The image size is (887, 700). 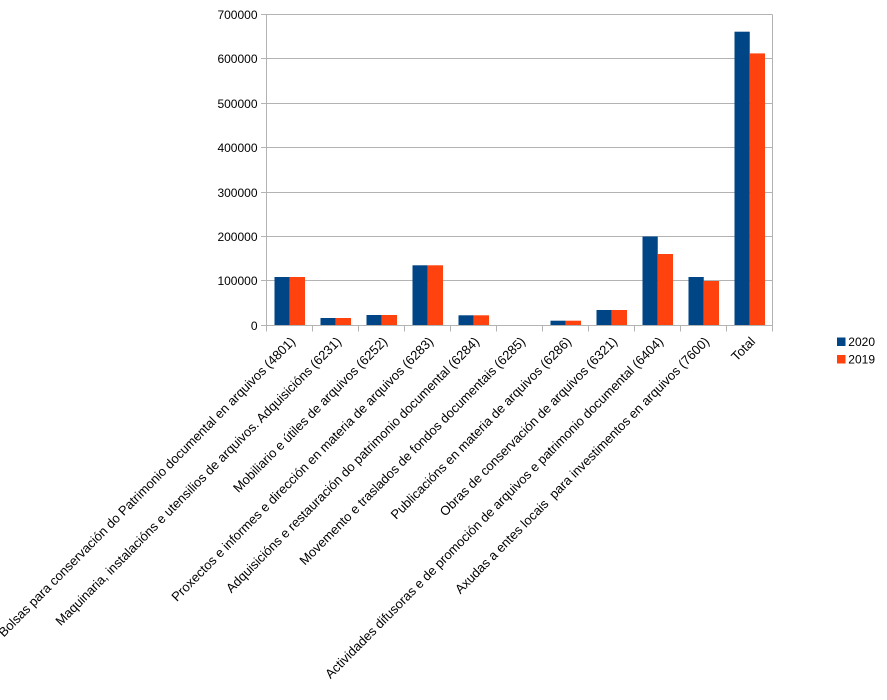 I want to click on svg-text: 0, so click(x=254, y=326).